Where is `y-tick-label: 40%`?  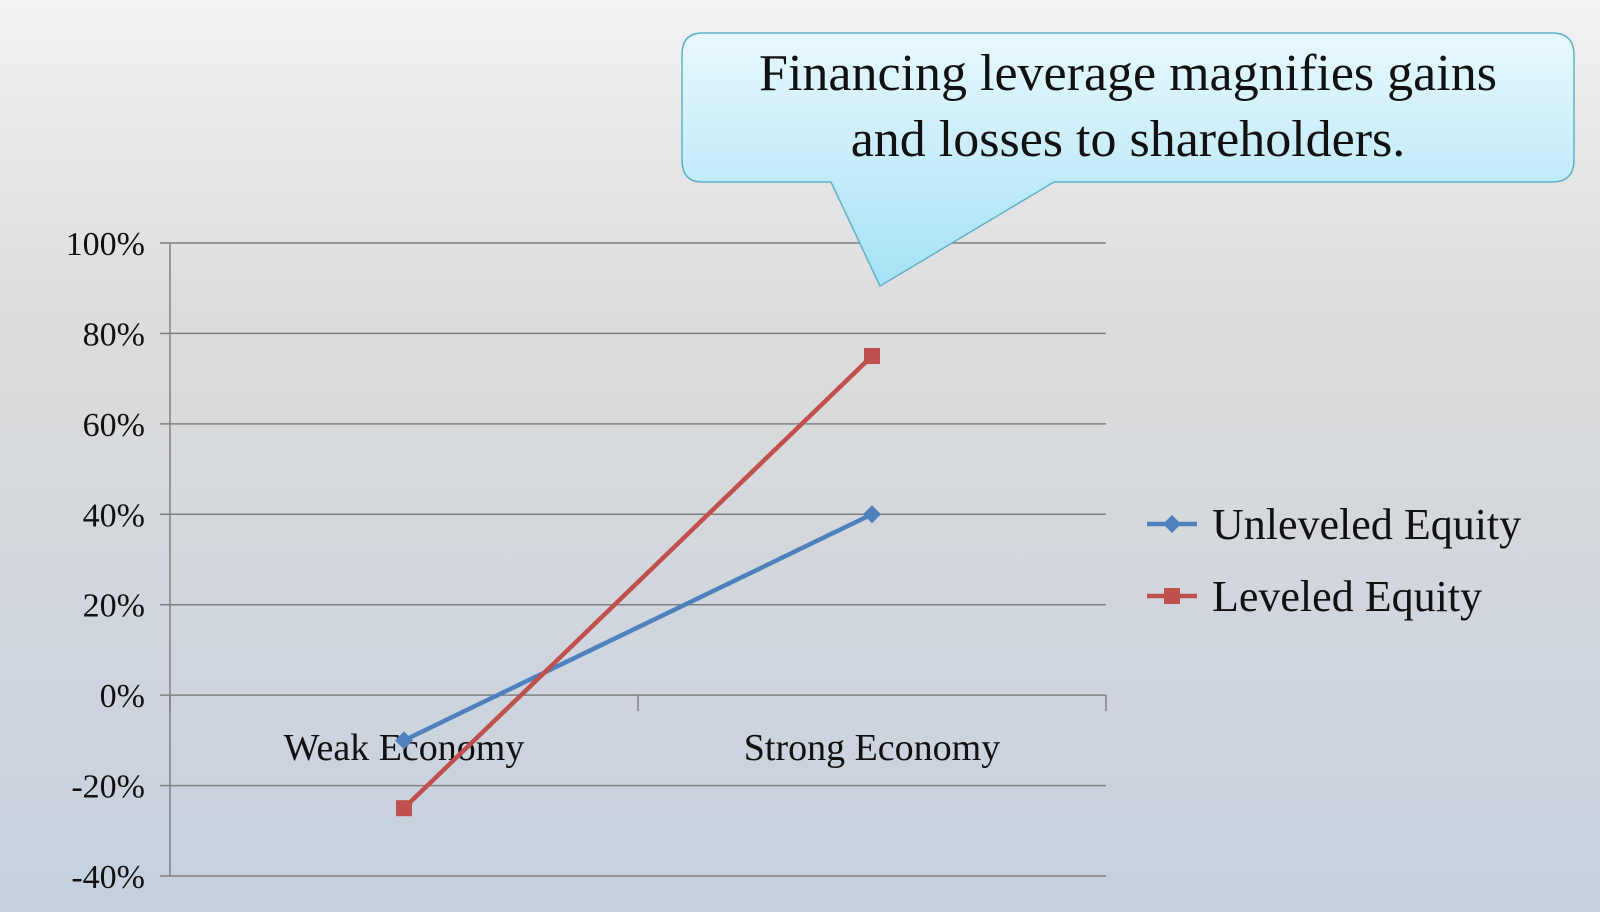 y-tick-label: 40% is located at coordinates (114, 515).